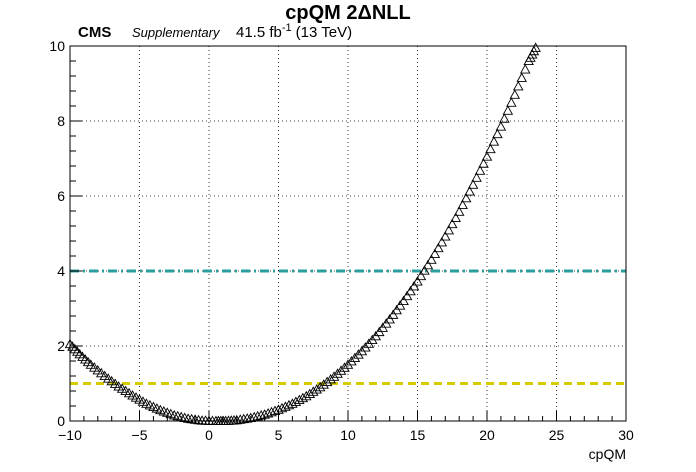 The width and height of the screenshot is (696, 472). What do you see at coordinates (57, 46) in the screenshot?
I see `y-tick-label: 10` at bounding box center [57, 46].